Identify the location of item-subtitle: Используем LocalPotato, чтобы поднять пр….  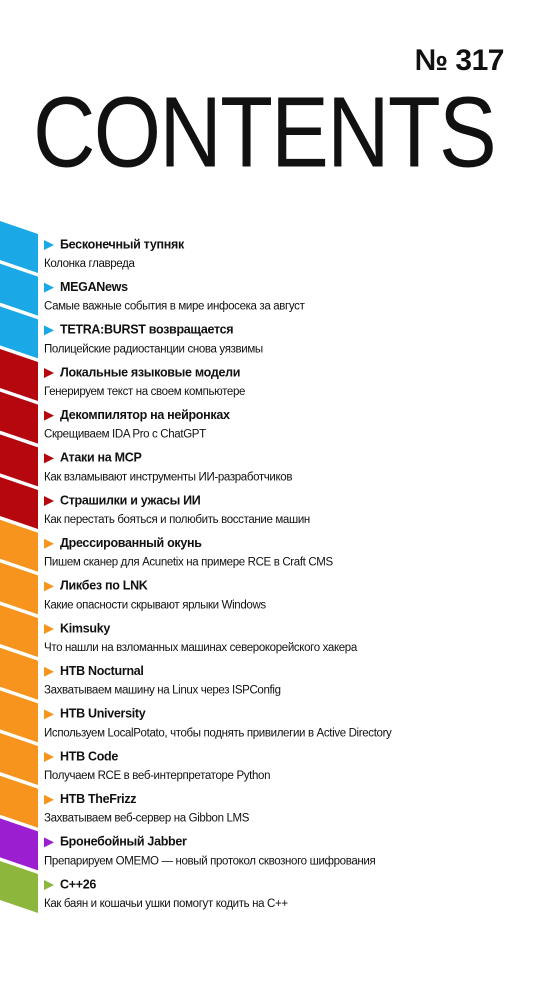
(218, 733).